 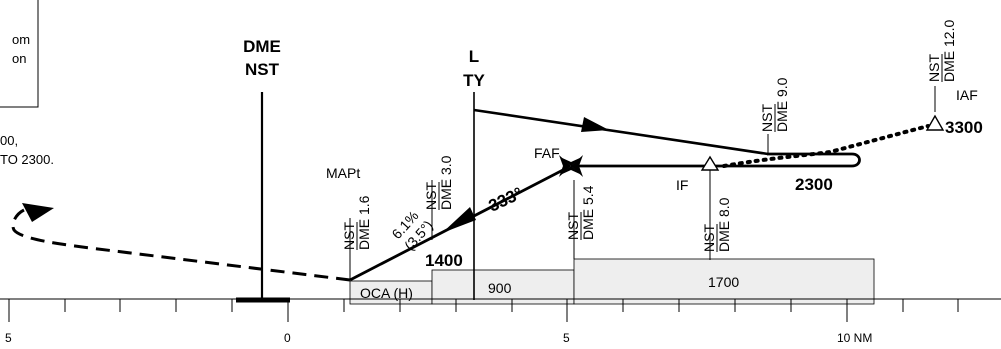 What do you see at coordinates (682, 185) in the screenshot?
I see `if-label: IF` at bounding box center [682, 185].